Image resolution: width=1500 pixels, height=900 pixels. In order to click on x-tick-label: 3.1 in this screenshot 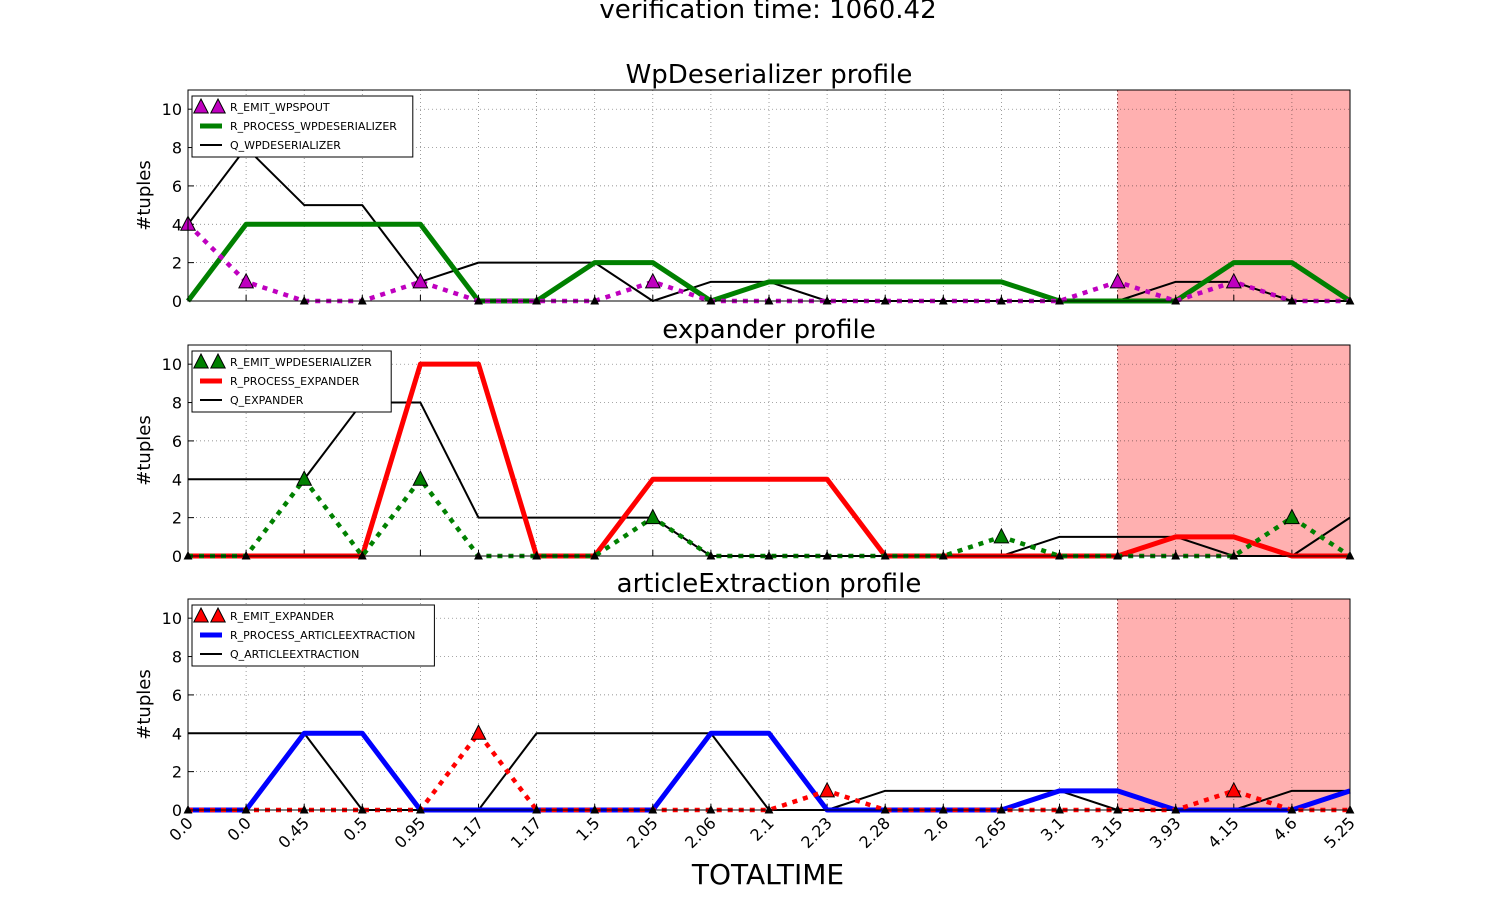, I will do `click(1052, 828)`.